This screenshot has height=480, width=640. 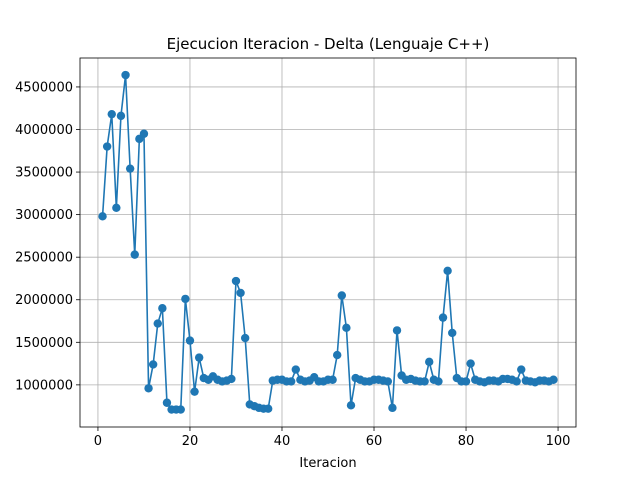 I want to click on x-tick-label: 0, so click(x=98, y=441).